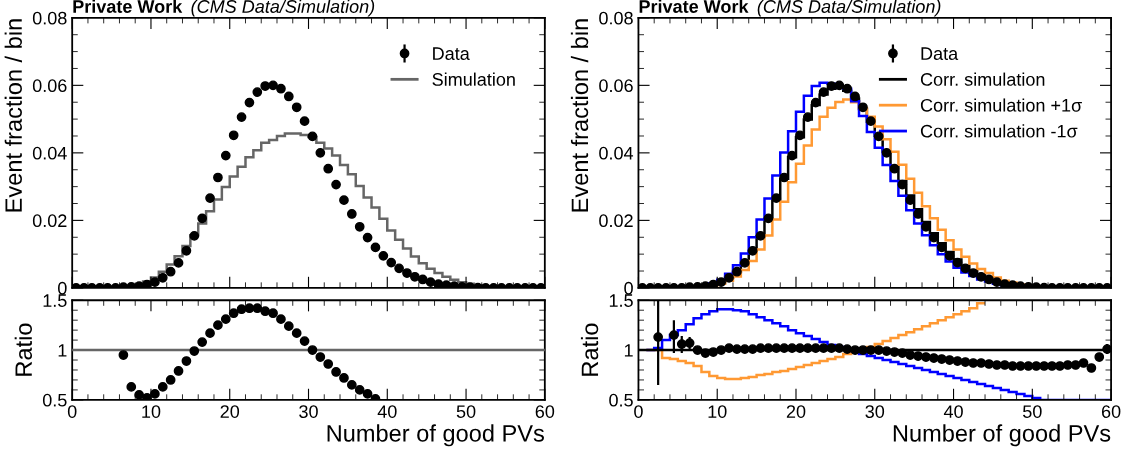 The height and width of the screenshot is (457, 1128). I want to click on legend-label: Simulation, so click(473, 79).